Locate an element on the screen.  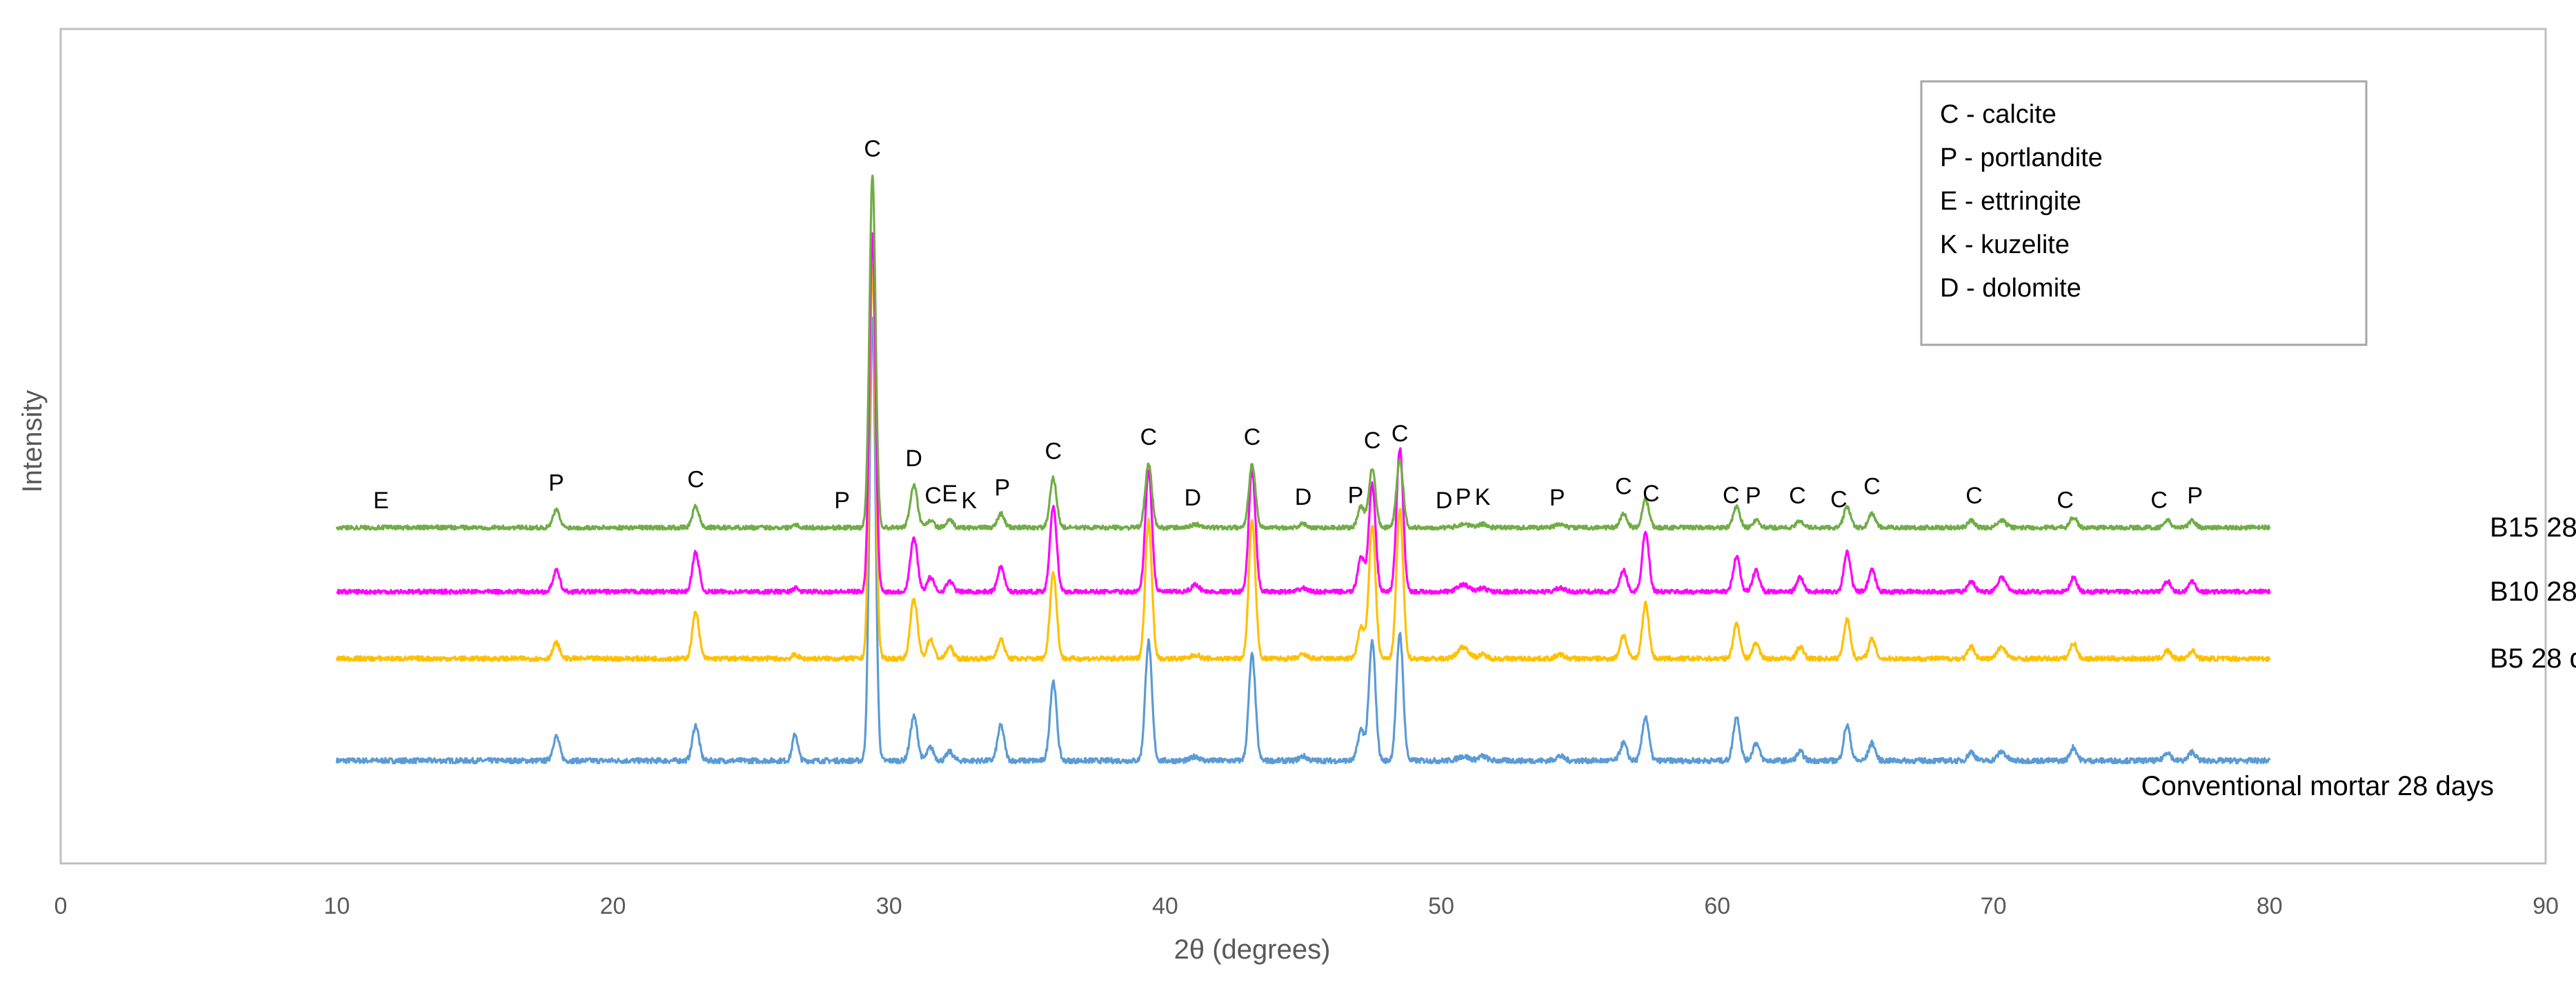
peak-label-26: C is located at coordinates (1797, 496).